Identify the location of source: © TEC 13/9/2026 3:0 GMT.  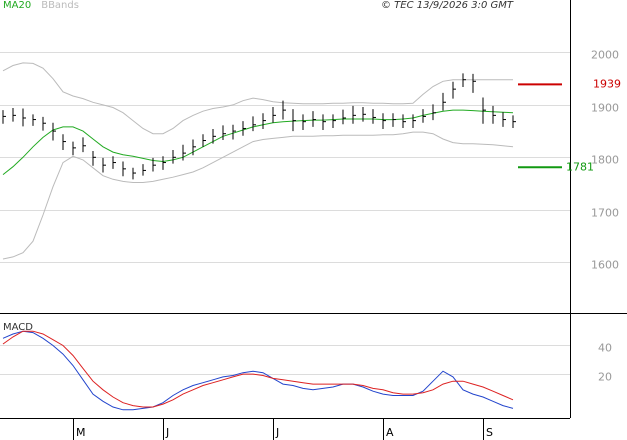
(447, 5).